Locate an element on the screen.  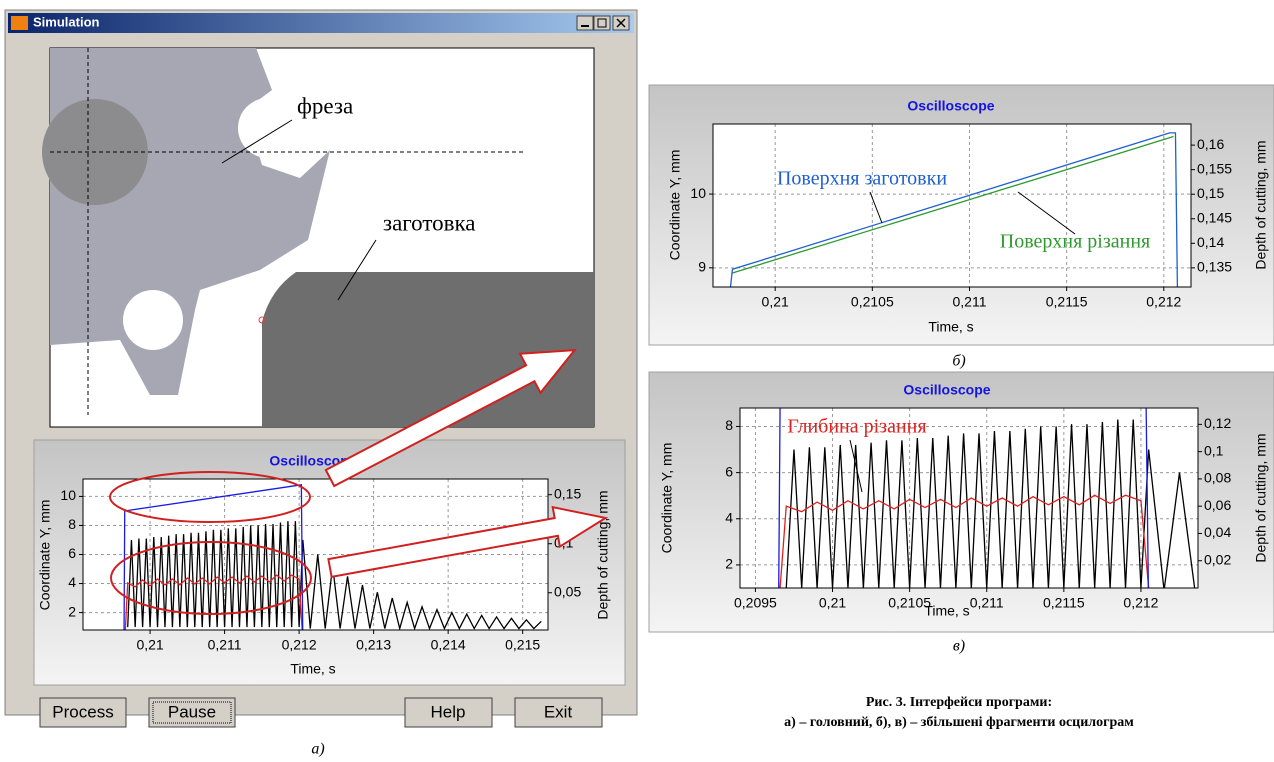
button-label: Exit is located at coordinates (558, 711).